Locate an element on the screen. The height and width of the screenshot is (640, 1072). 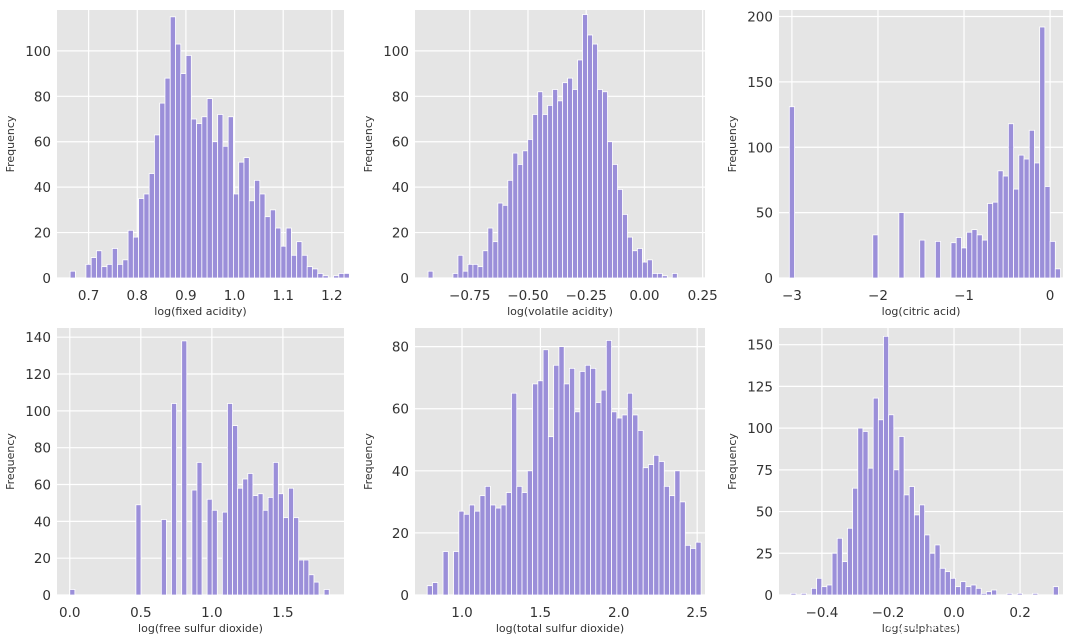
x-axis-label: log(free sulfur dioxide) is located at coordinates (200, 628).